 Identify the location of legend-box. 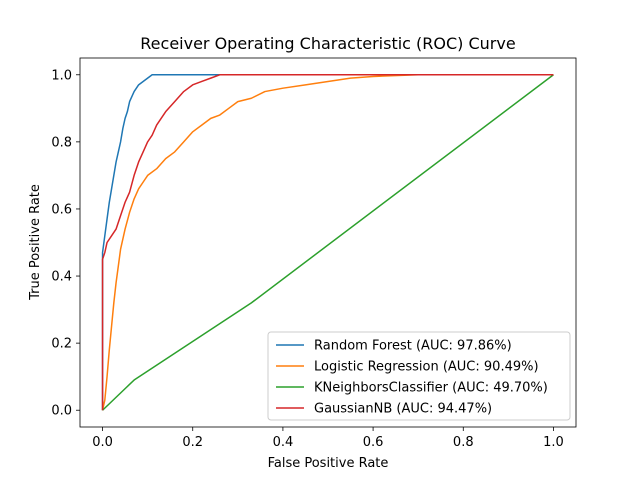
(419, 376).